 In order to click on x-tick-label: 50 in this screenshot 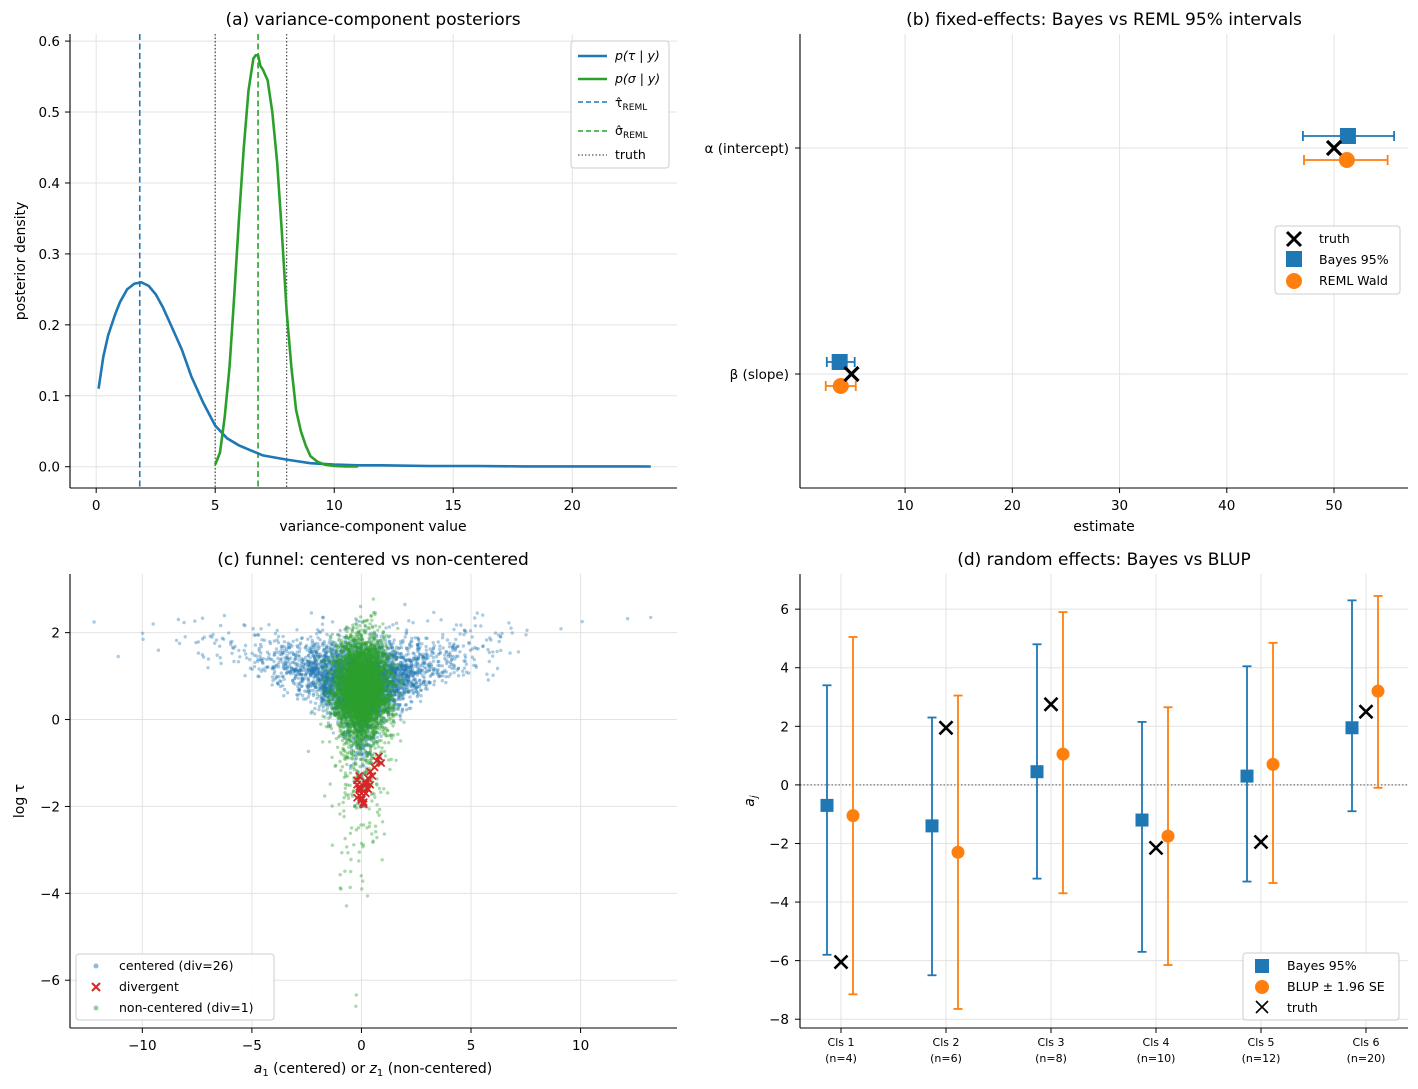, I will do `click(1333, 506)`.